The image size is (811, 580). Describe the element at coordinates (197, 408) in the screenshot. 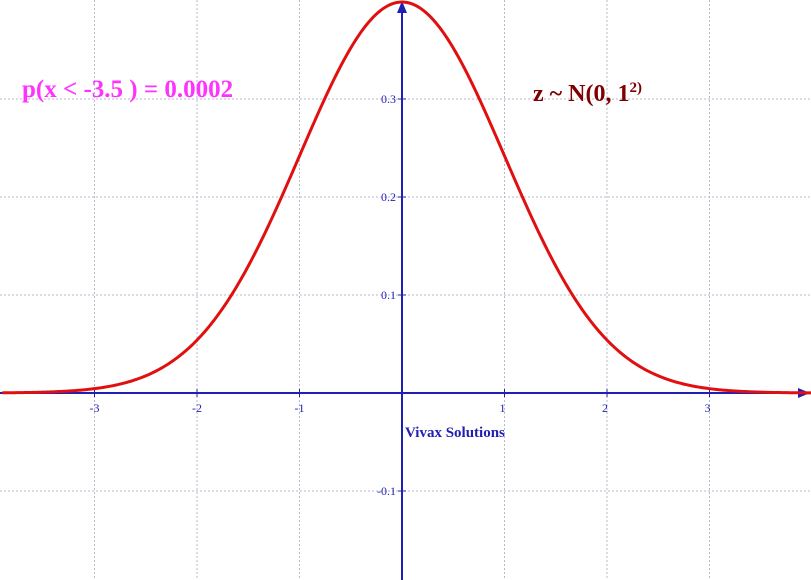

I see `x-tick-label: -2` at that location.